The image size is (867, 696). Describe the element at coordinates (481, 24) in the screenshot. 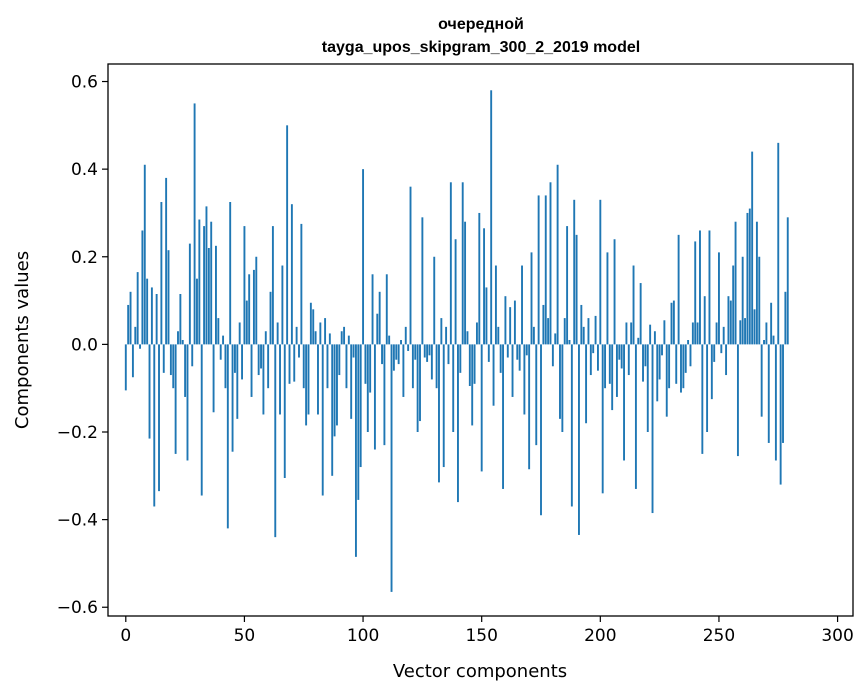

I see `chart-title-line-1: очередной` at that location.